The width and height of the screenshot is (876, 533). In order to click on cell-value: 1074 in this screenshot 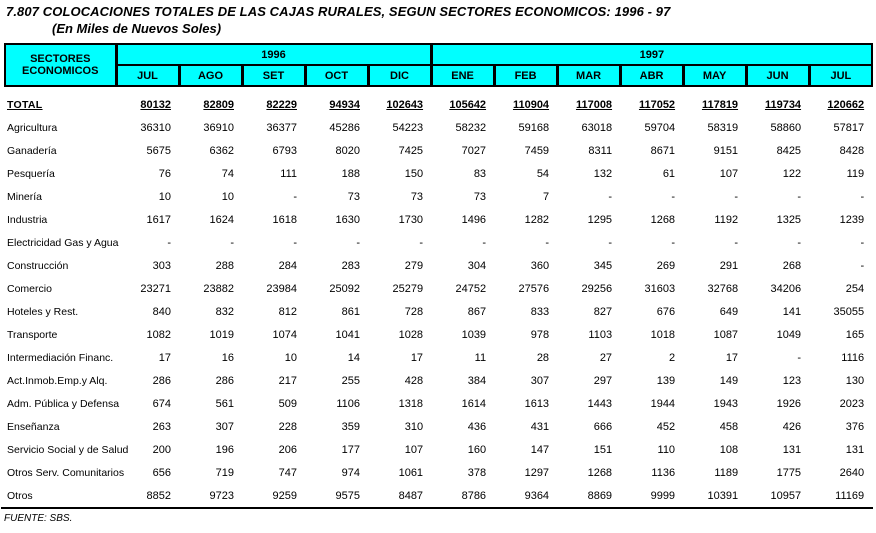, I will do `click(284, 334)`.